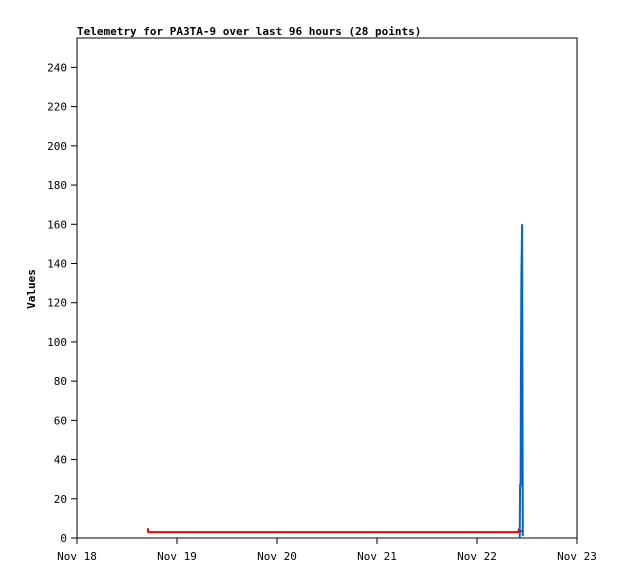 The height and width of the screenshot is (579, 618). What do you see at coordinates (60, 381) in the screenshot?
I see `y-tick-label: 80` at bounding box center [60, 381].